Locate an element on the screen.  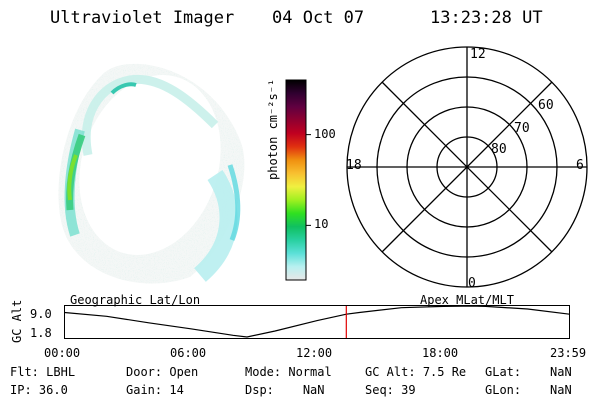
status-ip: IP: 36.0 is located at coordinates (39, 390).